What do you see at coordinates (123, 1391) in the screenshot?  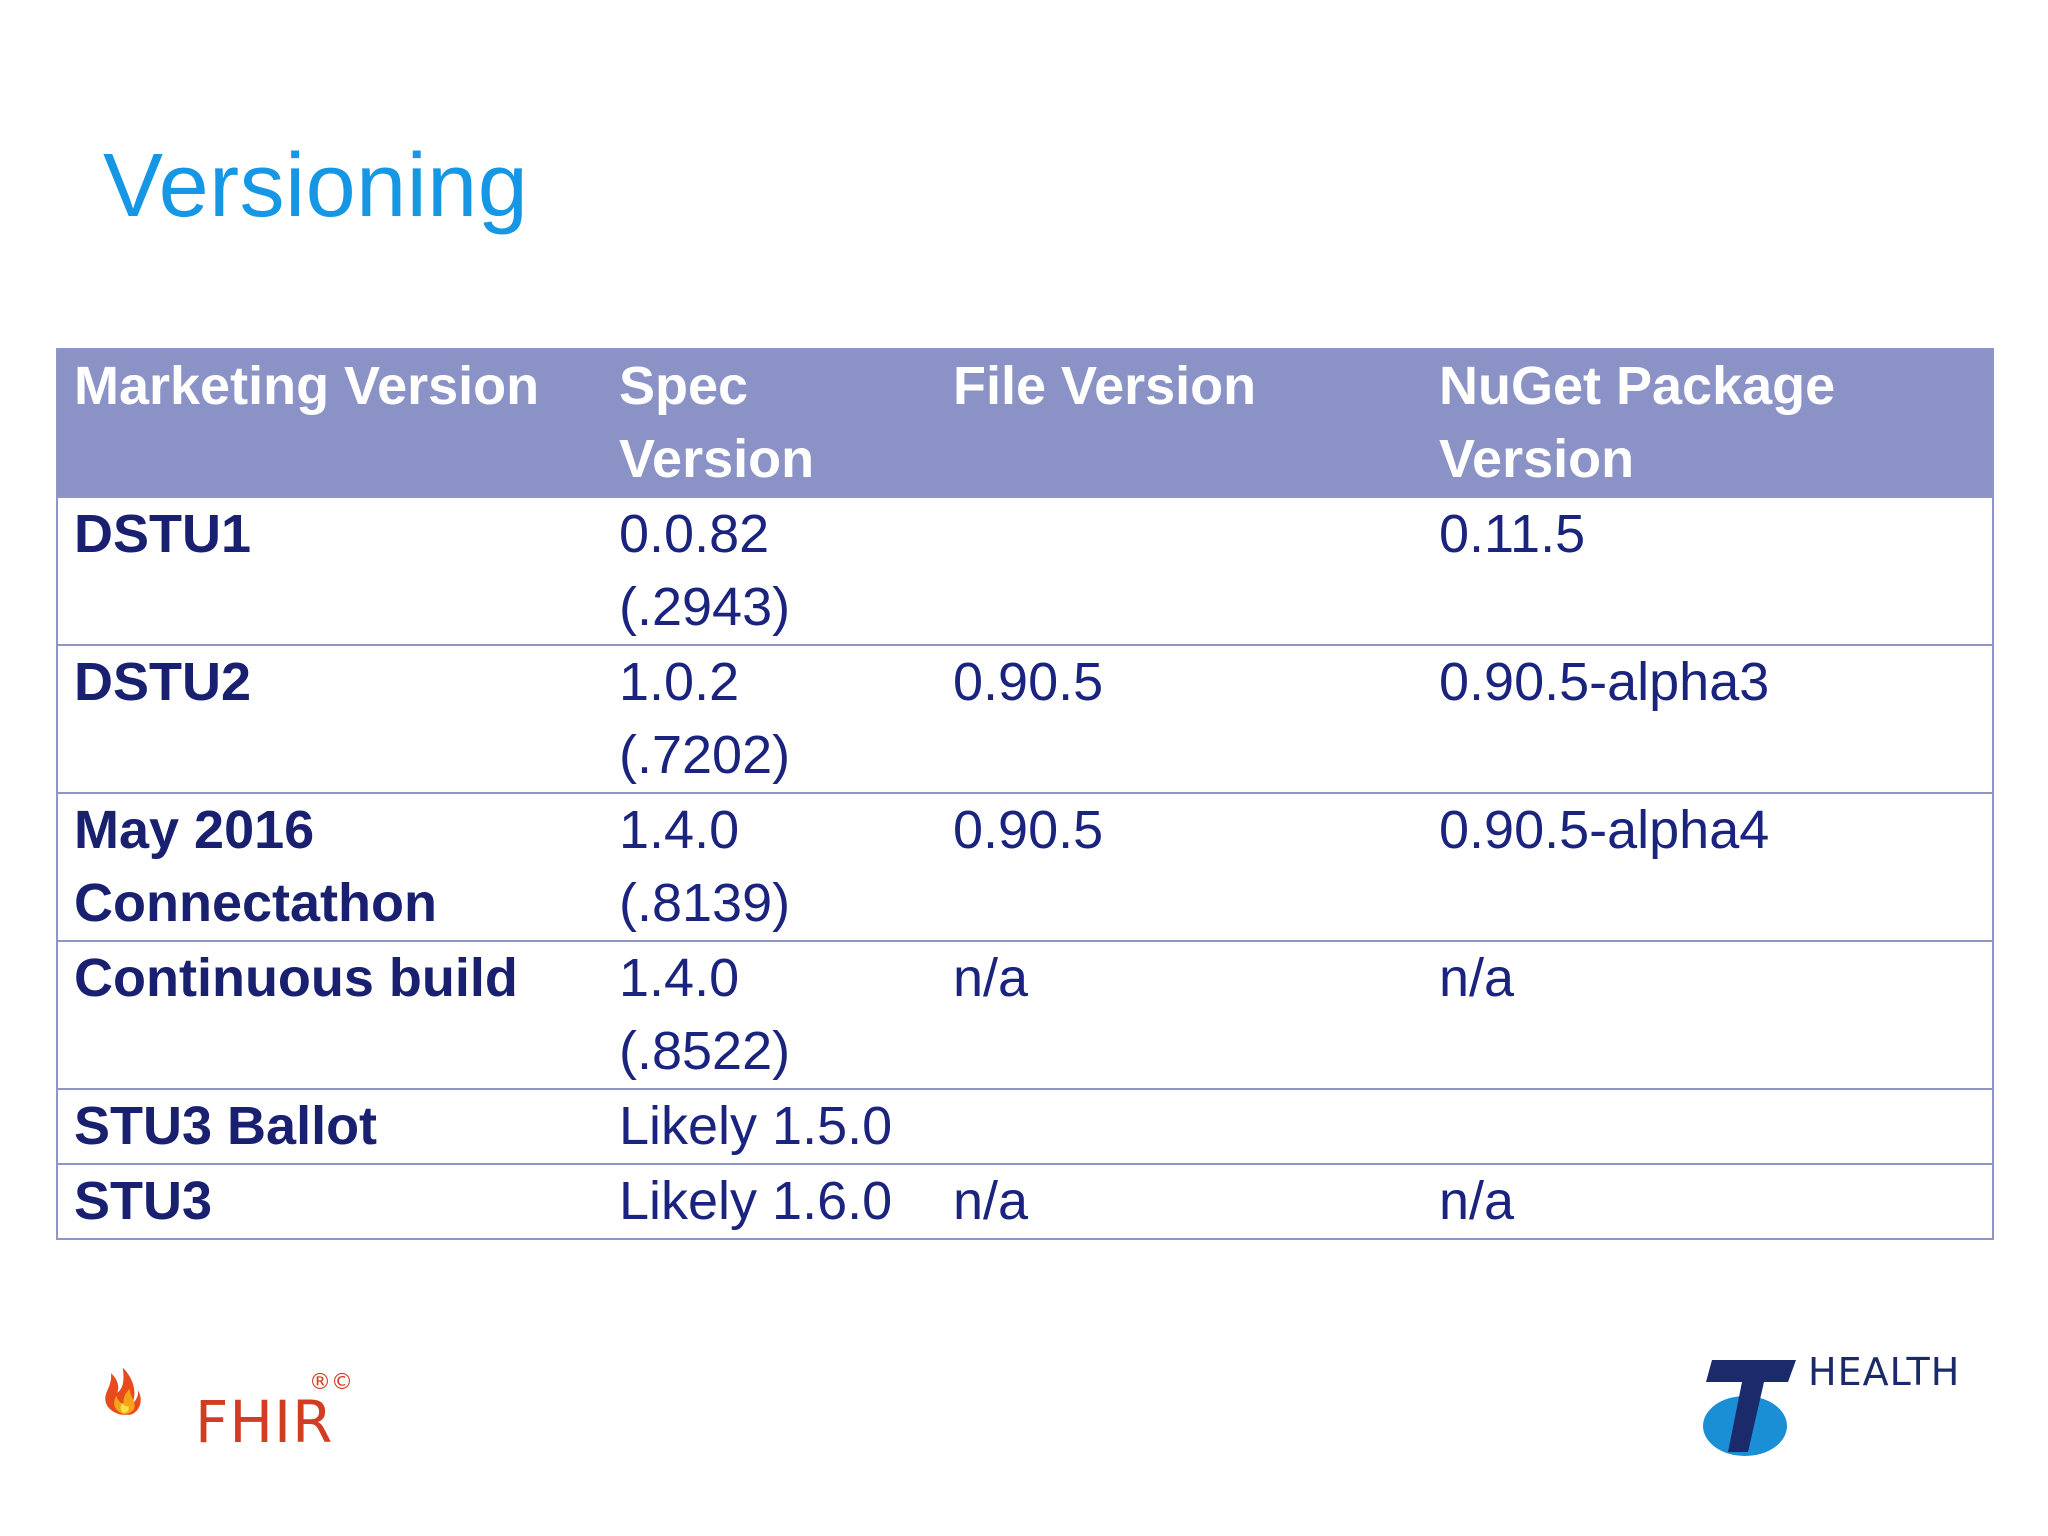 I see `fhir-flame-icon` at bounding box center [123, 1391].